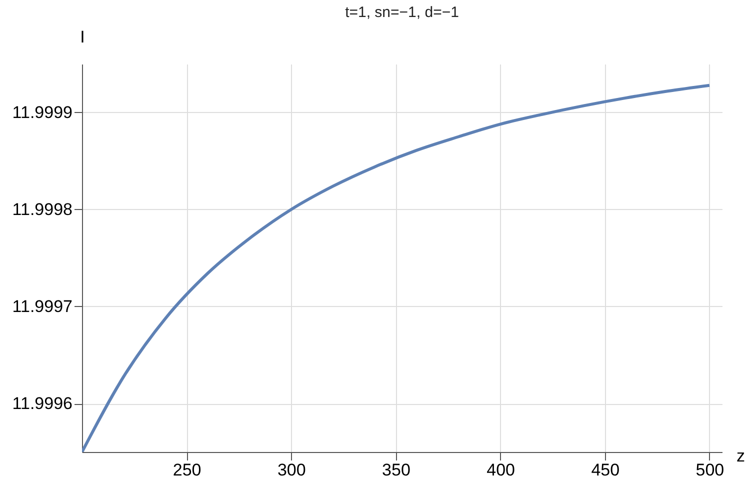  I want to click on x-axis-title: z, so click(740, 456).